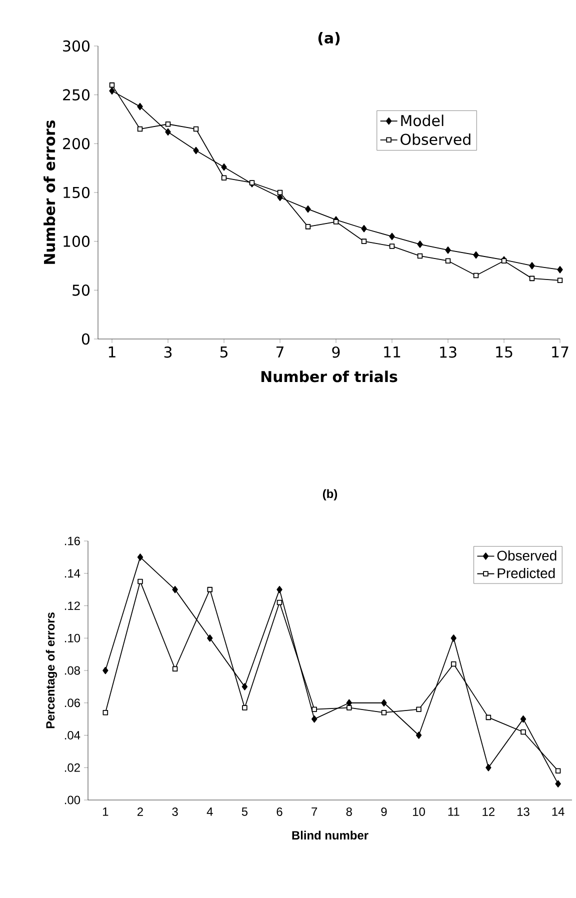 The width and height of the screenshot is (576, 898). What do you see at coordinates (81, 290) in the screenshot?
I see `y-tick-label: 50` at bounding box center [81, 290].